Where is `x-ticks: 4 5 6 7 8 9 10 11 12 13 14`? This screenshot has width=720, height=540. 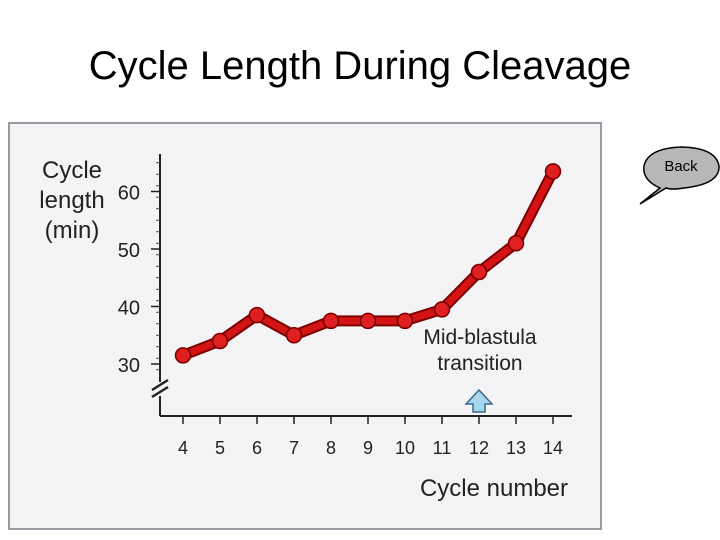 x-ticks: 4 5 6 7 8 9 10 11 12 13 14 is located at coordinates (370, 437).